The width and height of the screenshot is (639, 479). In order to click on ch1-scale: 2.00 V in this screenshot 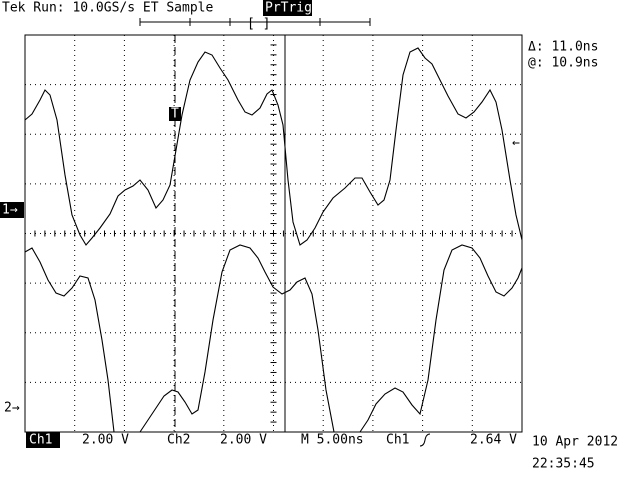, I will do `click(105, 440)`.